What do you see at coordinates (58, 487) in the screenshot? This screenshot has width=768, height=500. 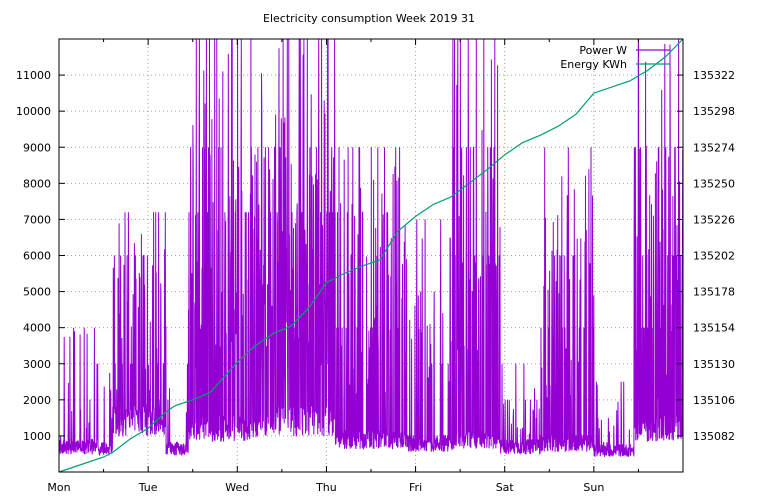 I see `x-tick-label: Mon` at bounding box center [58, 487].